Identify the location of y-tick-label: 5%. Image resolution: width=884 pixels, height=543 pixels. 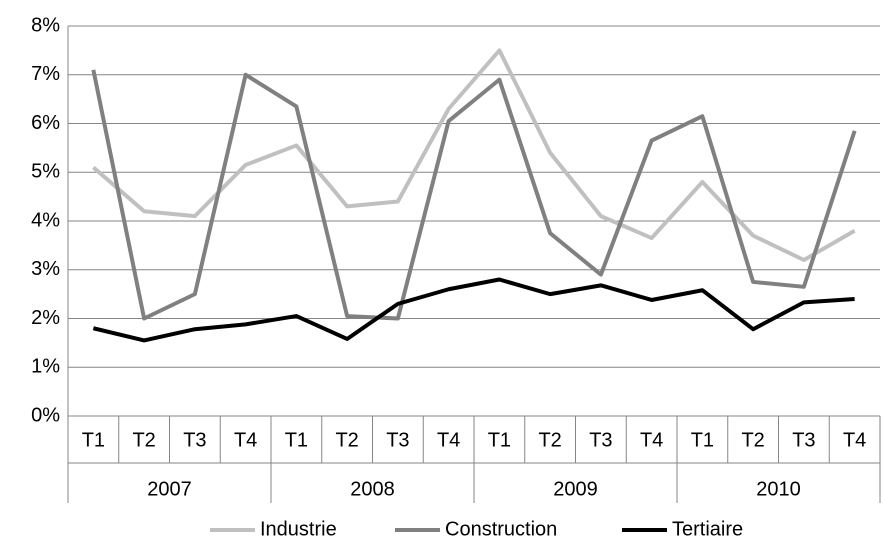
(45, 172).